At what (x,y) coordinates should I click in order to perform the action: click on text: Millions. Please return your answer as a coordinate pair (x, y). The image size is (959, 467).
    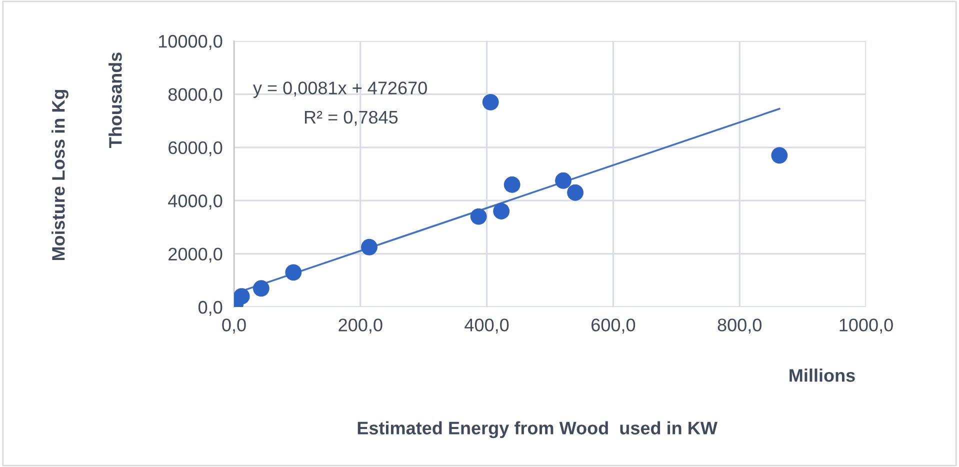
    Looking at the image, I should click on (822, 375).